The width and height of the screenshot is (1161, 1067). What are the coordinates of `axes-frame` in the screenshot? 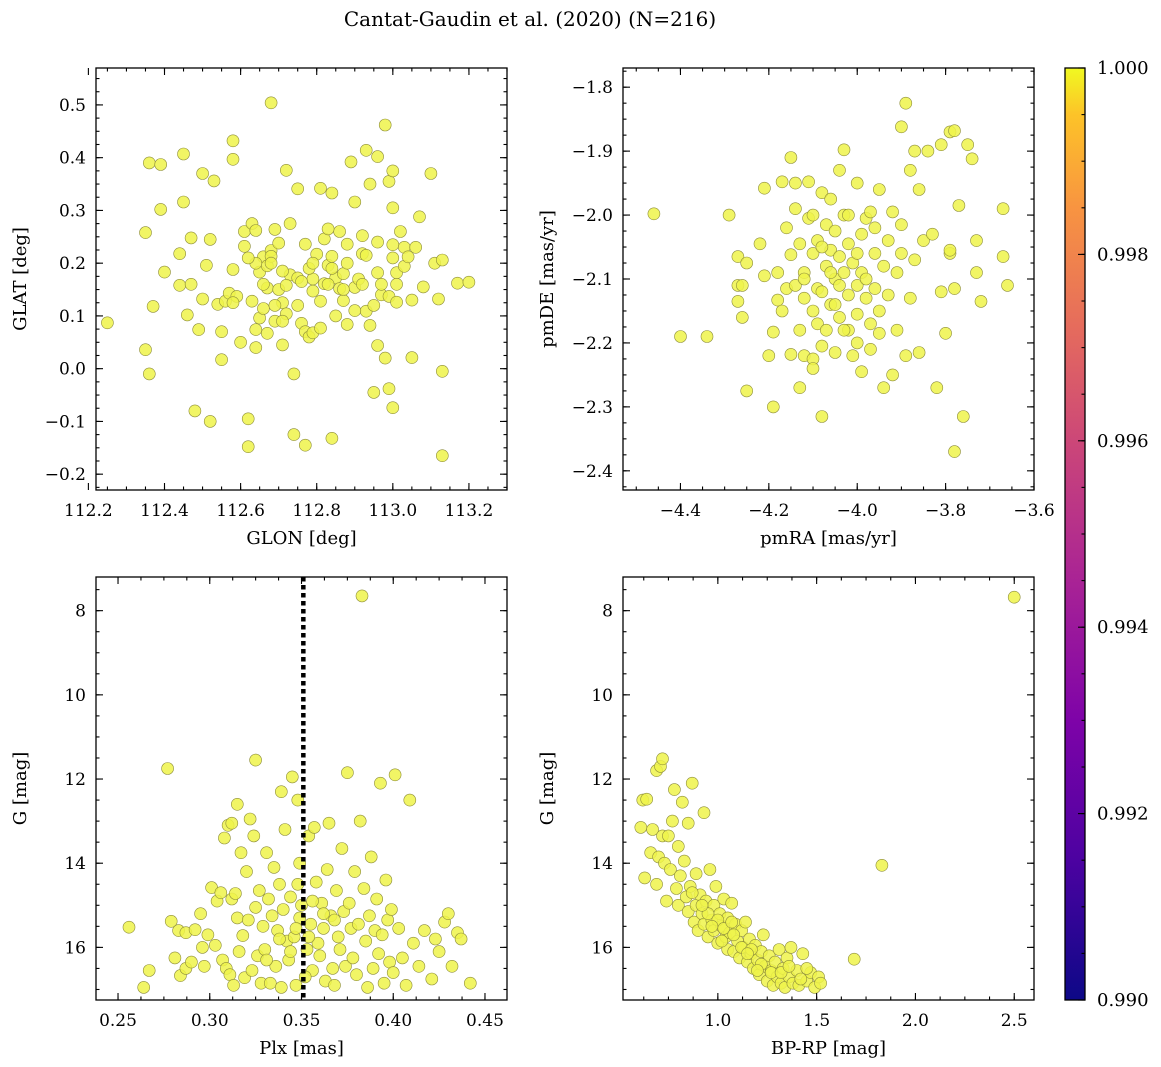 It's located at (828, 279).